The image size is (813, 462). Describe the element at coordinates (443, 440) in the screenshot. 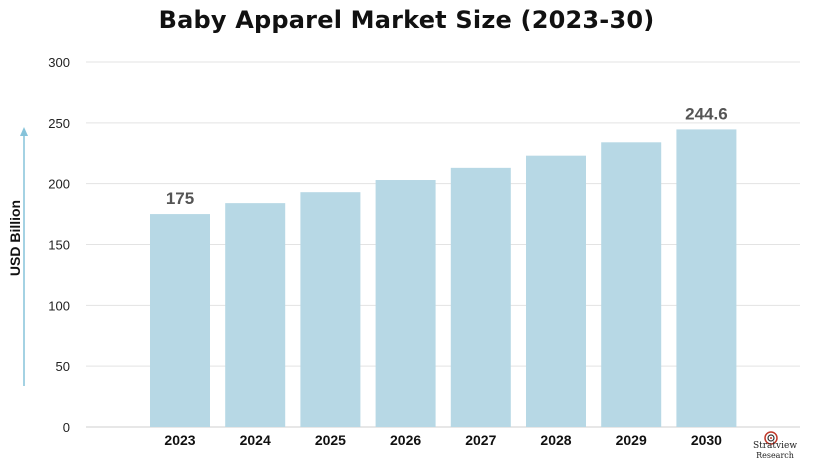

I see `x-axis-ticks: 2023 2024 2025 2026 2027 2028 2029 2030` at that location.